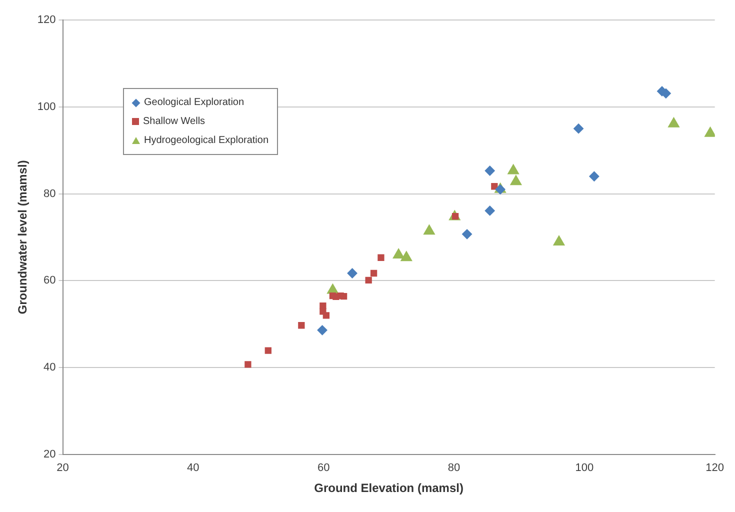 The image size is (735, 512). I want to click on x-tick-label: 60, so click(323, 468).